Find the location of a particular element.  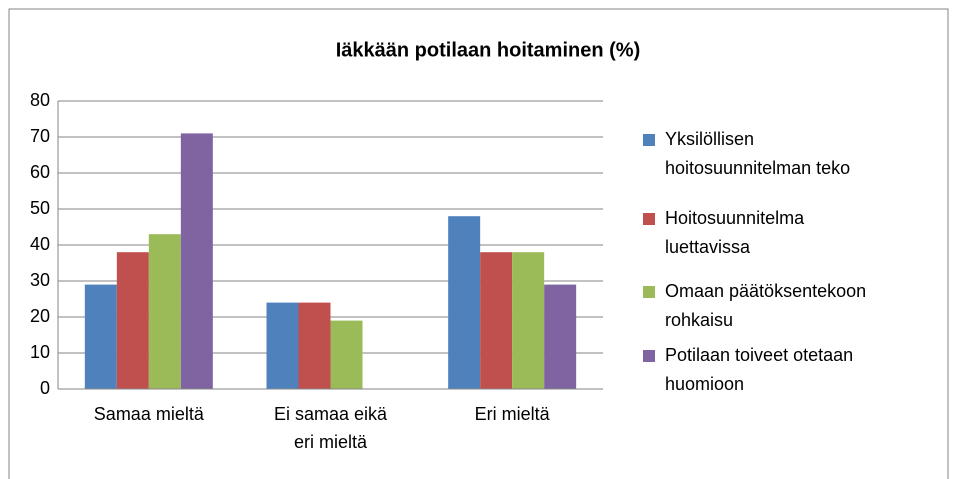

y-tick-label: 50 is located at coordinates (40, 208).